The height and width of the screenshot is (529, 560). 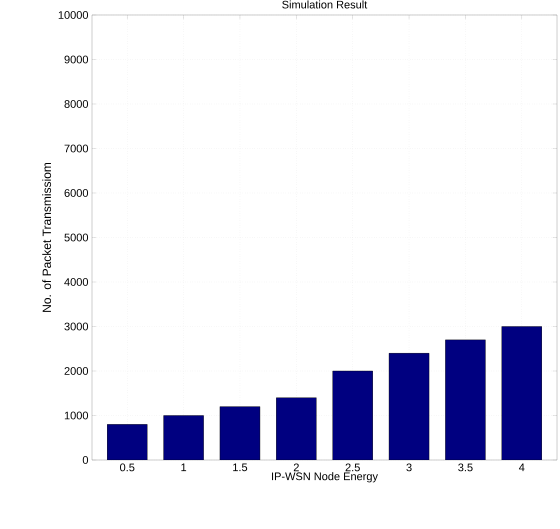 What do you see at coordinates (76, 282) in the screenshot?
I see `y-tick-label: 4000` at bounding box center [76, 282].